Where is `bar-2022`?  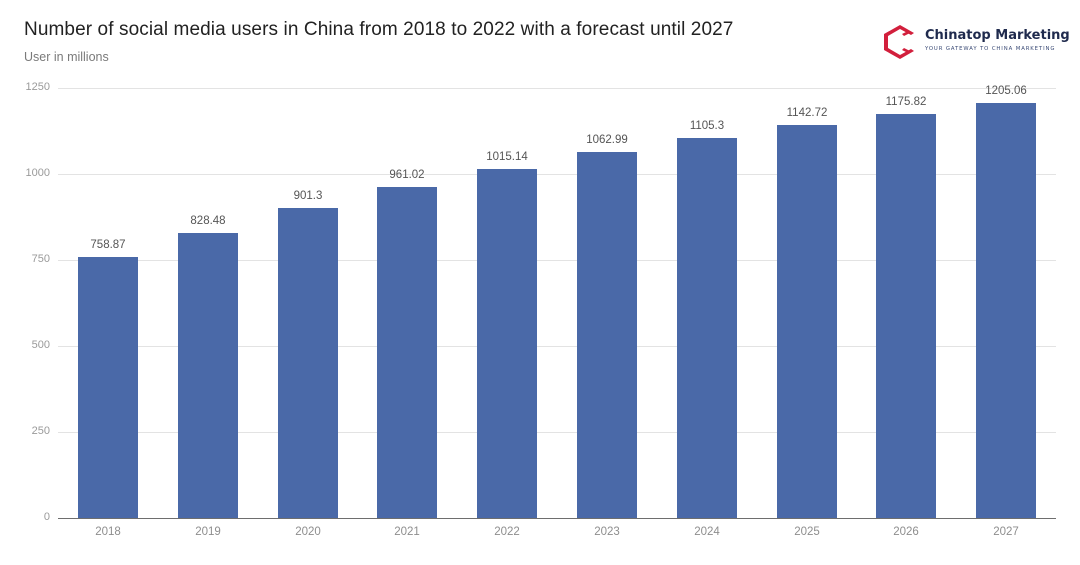
bar-2022 is located at coordinates (507, 343).